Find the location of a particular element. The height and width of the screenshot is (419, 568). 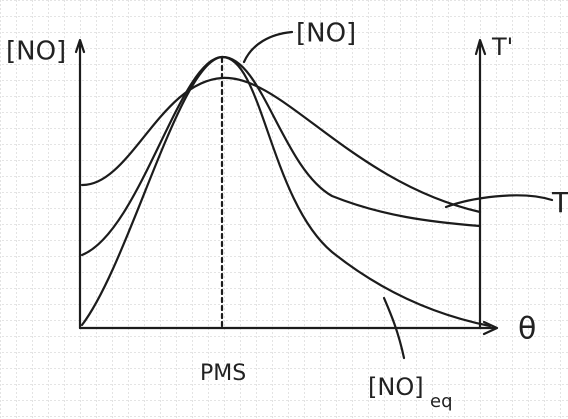

no-leader is located at coordinates (268, 47).